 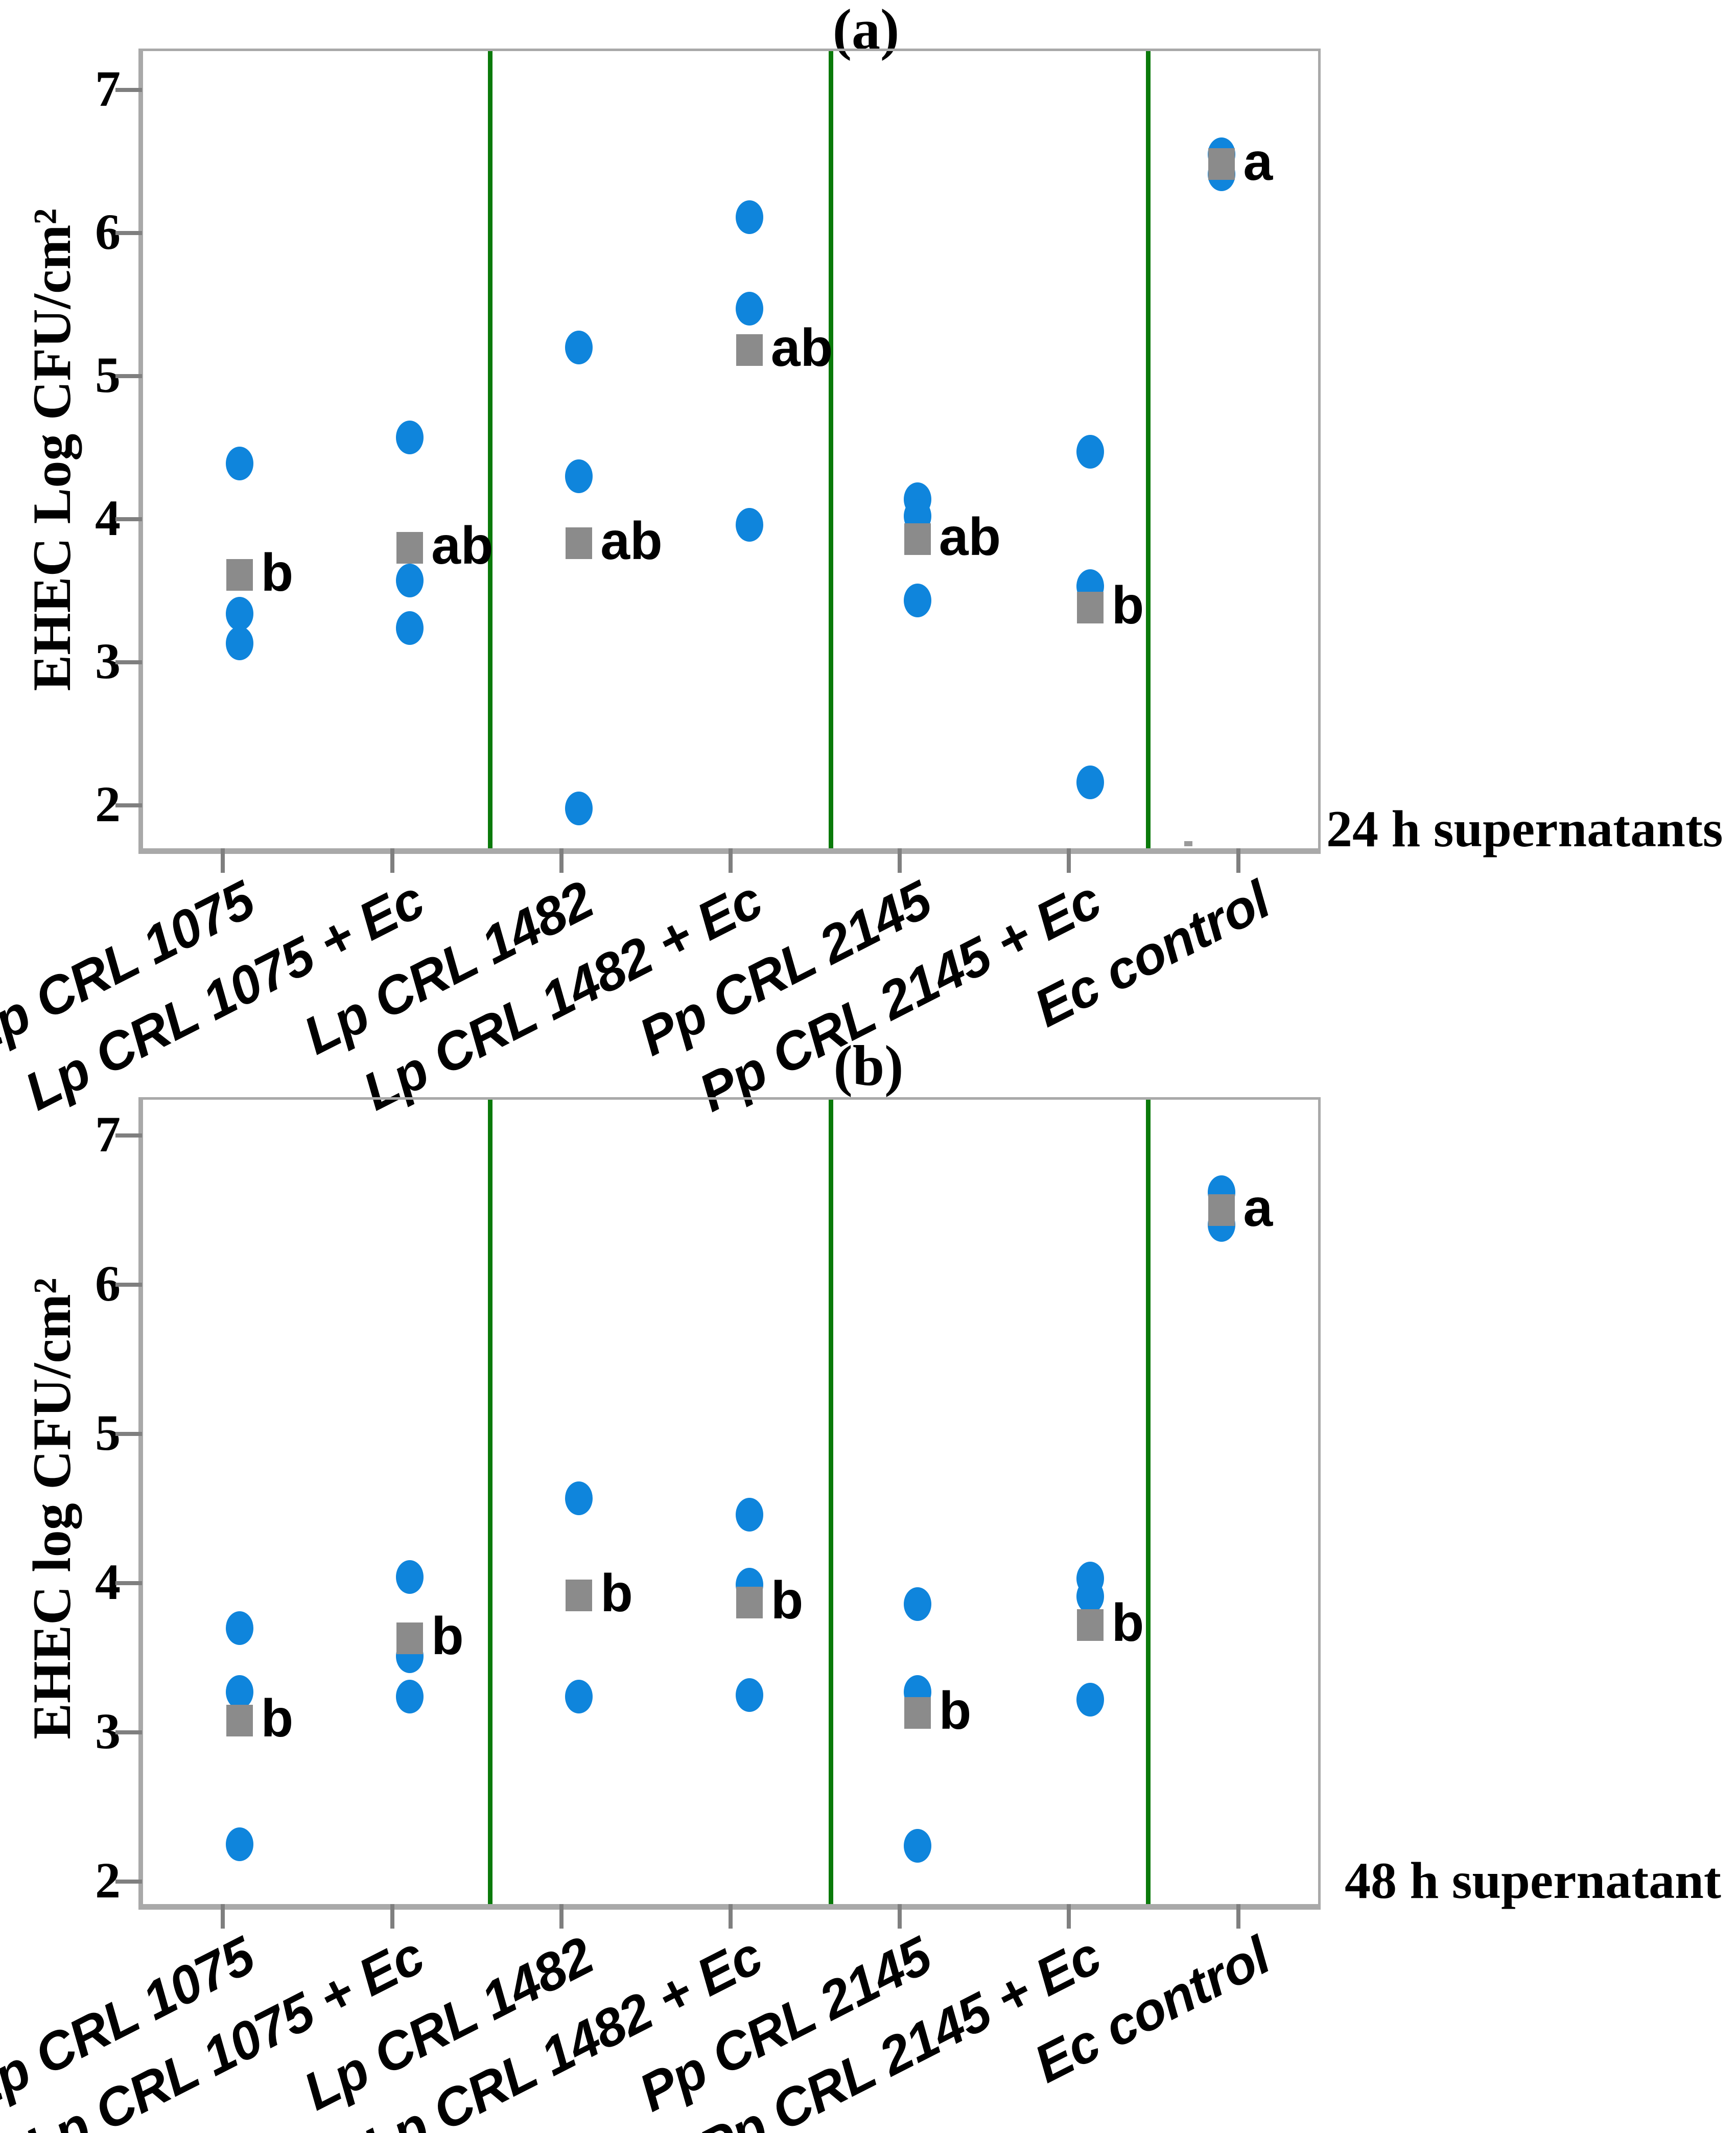 I want to click on stray-mark, so click(x=1188, y=843).